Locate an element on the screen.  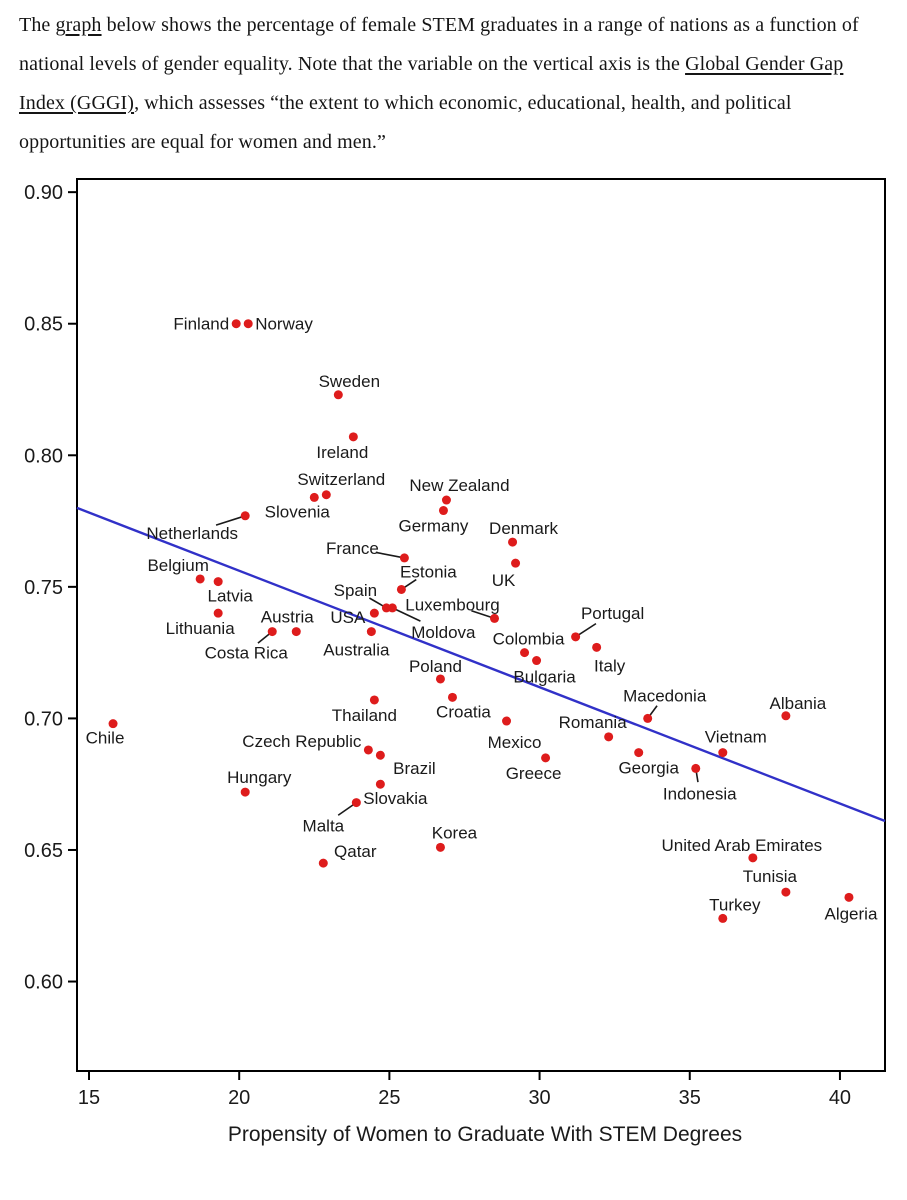
country-label: Chile is located at coordinates (105, 738).